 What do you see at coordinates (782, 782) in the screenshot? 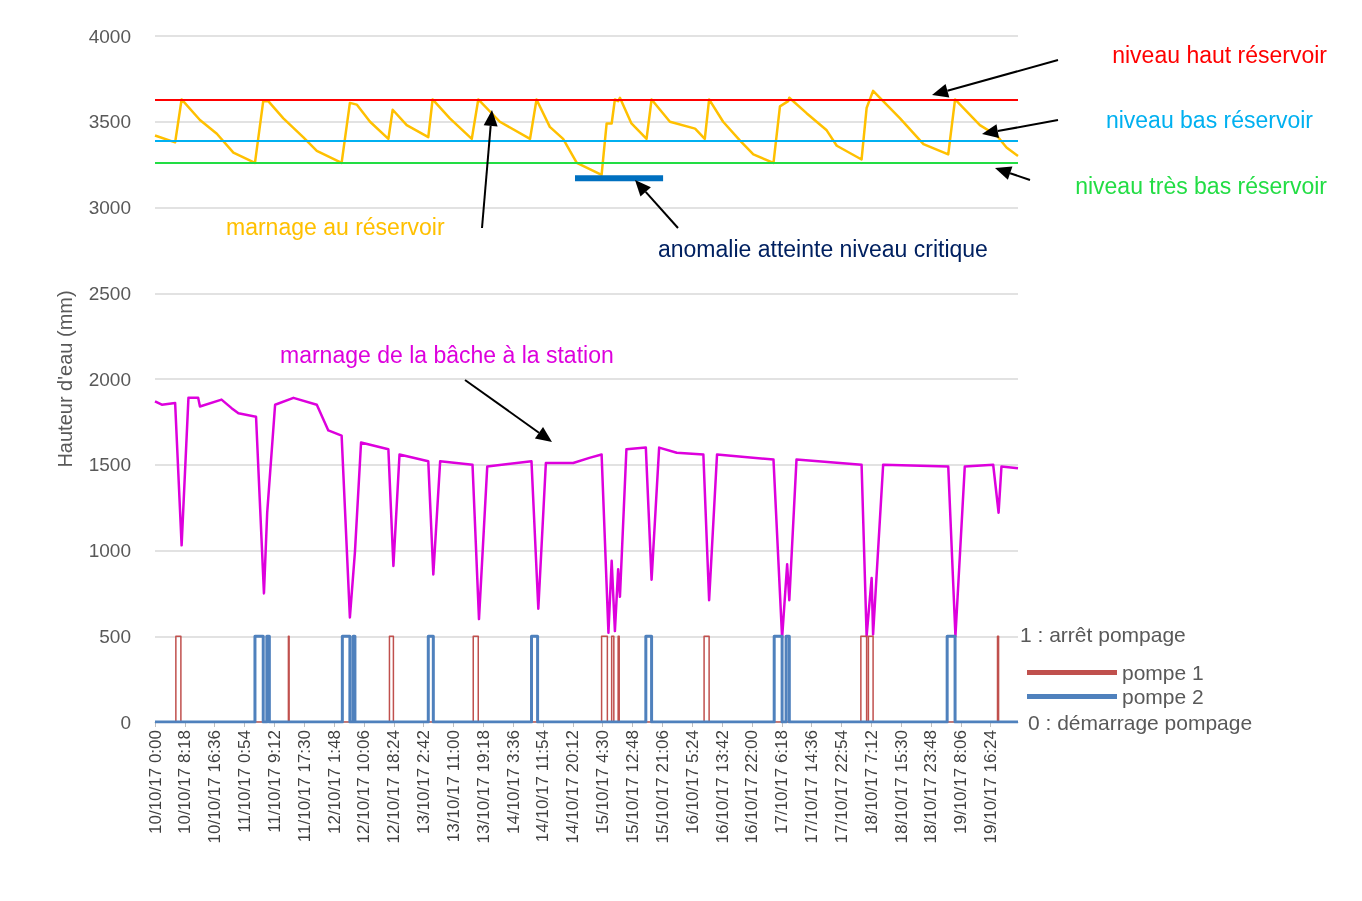
I see `x-tick-label: 17/10/17 6:18` at bounding box center [782, 782].